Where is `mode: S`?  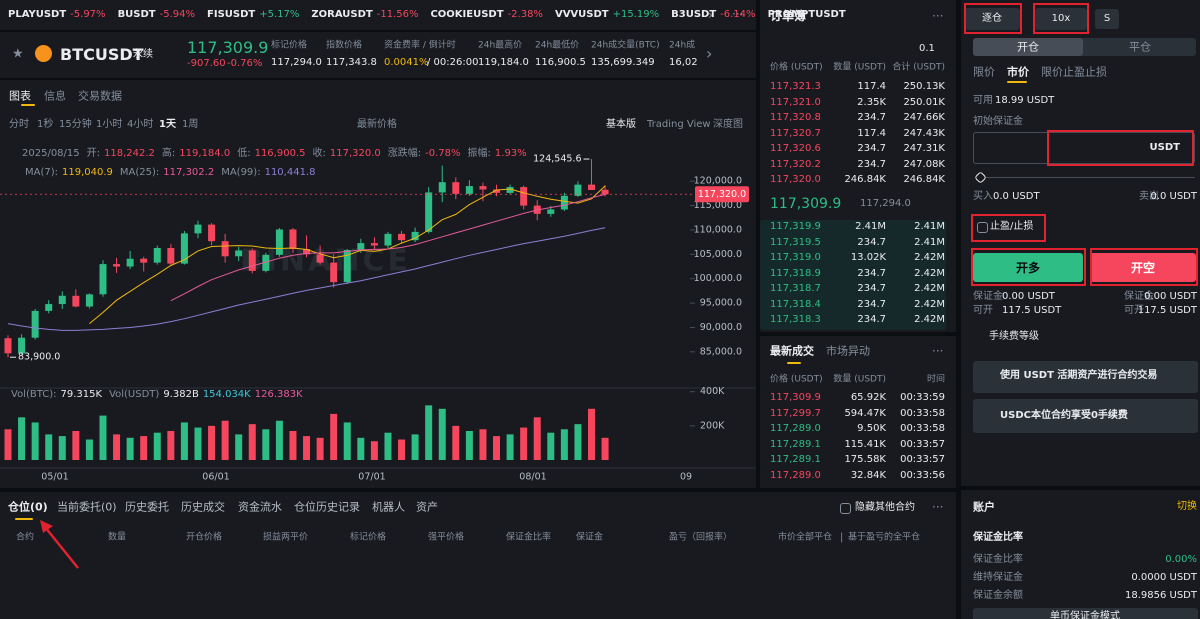
mode: S is located at coordinates (1107, 18).